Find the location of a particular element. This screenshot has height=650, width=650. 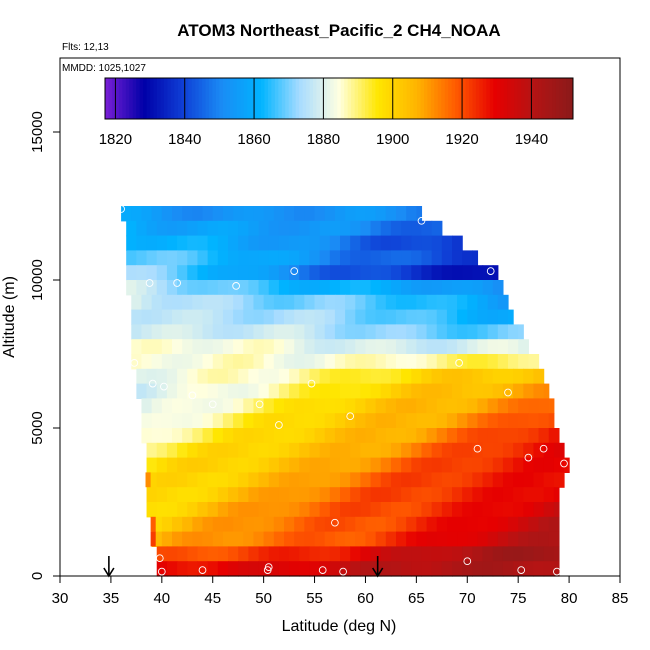

colorbar-frame is located at coordinates (339, 98).